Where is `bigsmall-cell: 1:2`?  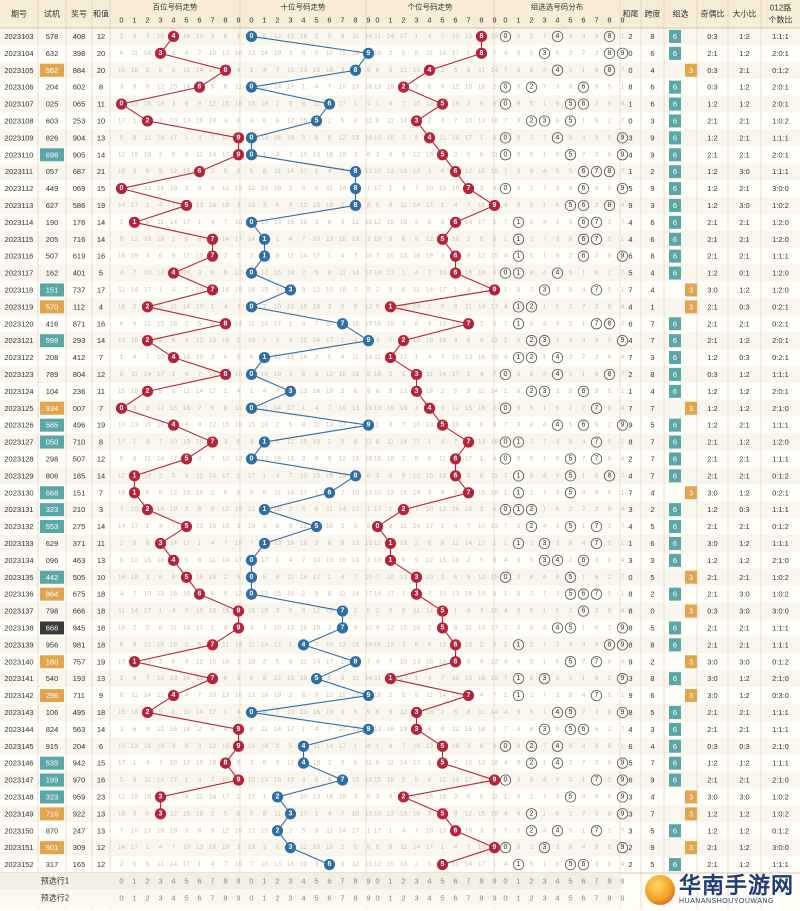 bigsmall-cell: 1:2 is located at coordinates (744, 104).